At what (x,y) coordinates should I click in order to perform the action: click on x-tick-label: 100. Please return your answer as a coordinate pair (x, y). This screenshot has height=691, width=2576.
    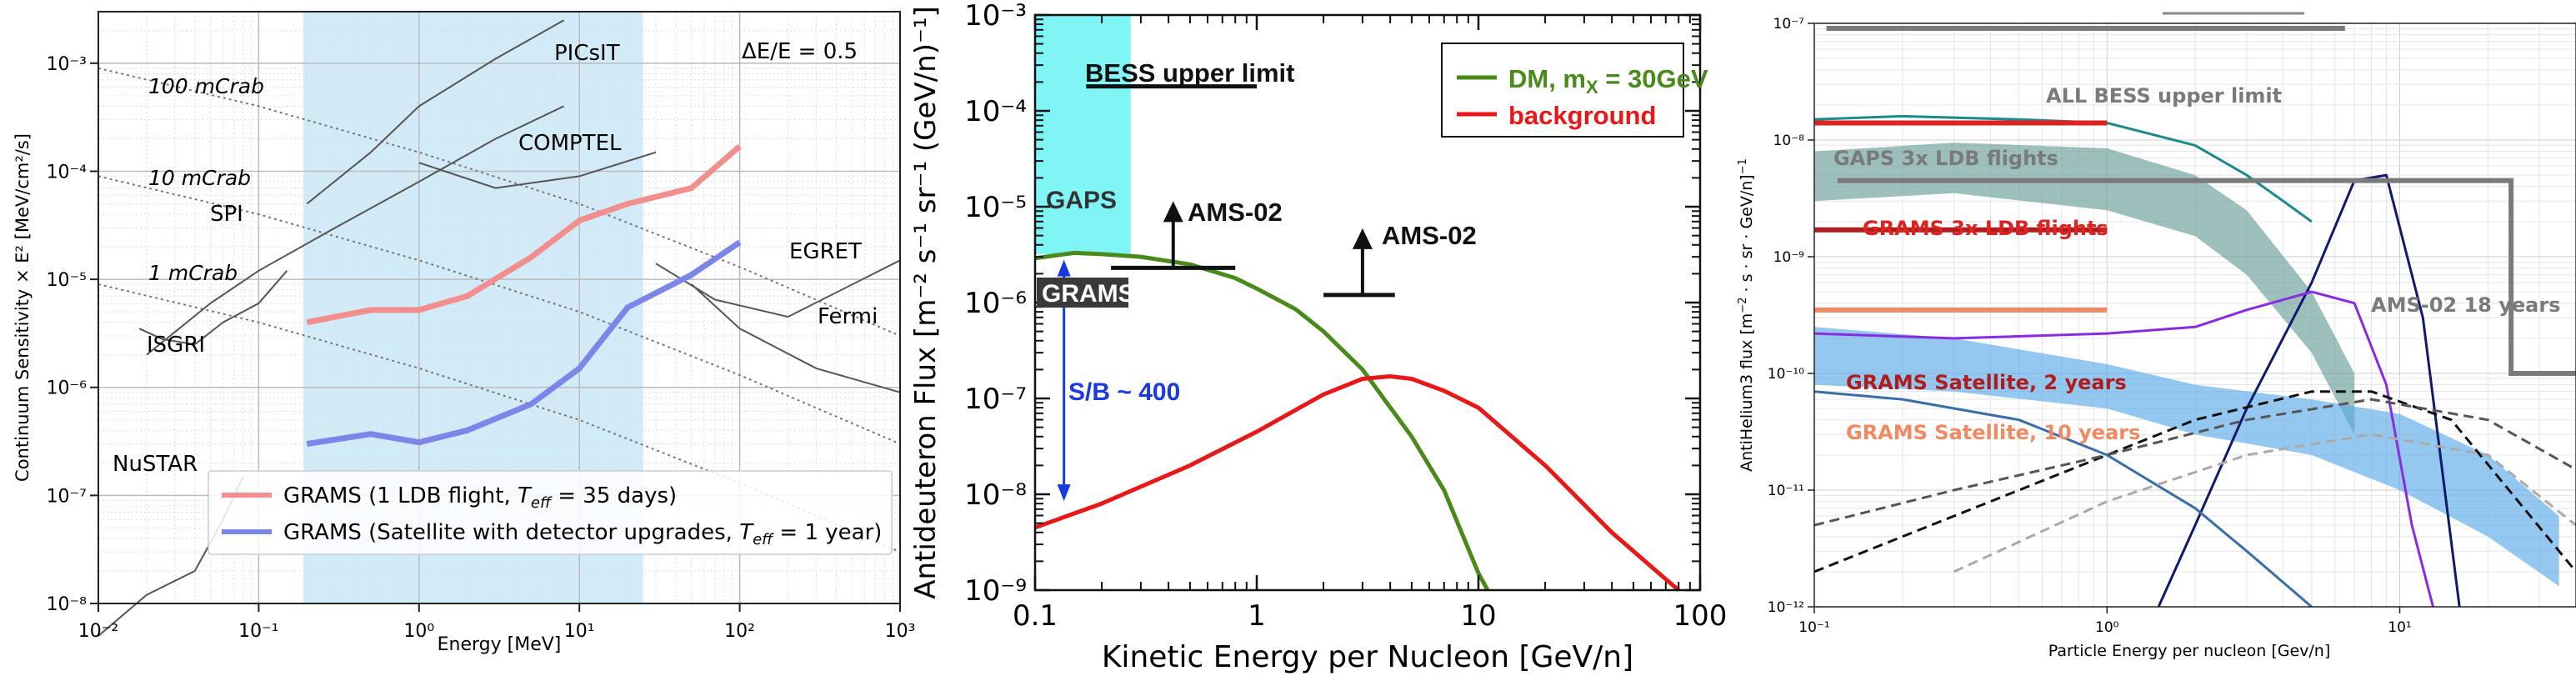
    Looking at the image, I should click on (1701, 616).